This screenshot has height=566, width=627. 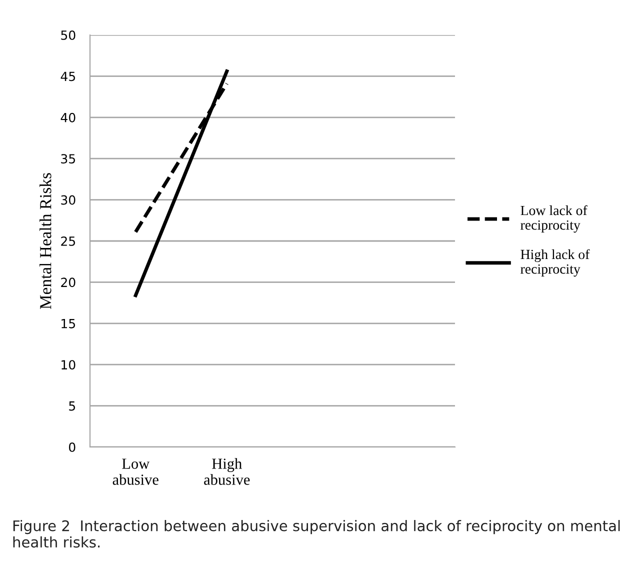 I want to click on y-tick-label: 15, so click(x=69, y=323).